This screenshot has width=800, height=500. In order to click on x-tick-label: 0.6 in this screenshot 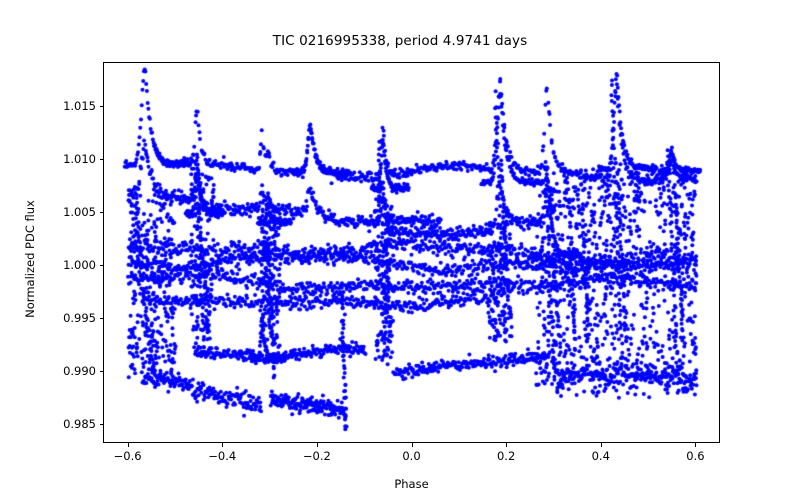, I will do `click(695, 456)`.